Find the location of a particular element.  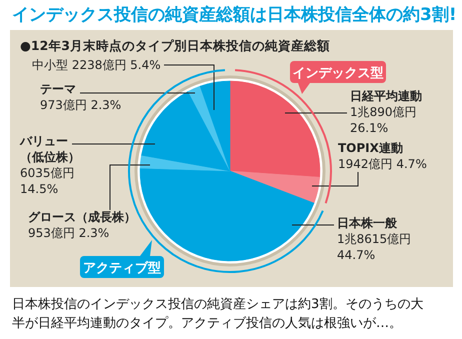

slice-label: テーマ is located at coordinates (58, 89).